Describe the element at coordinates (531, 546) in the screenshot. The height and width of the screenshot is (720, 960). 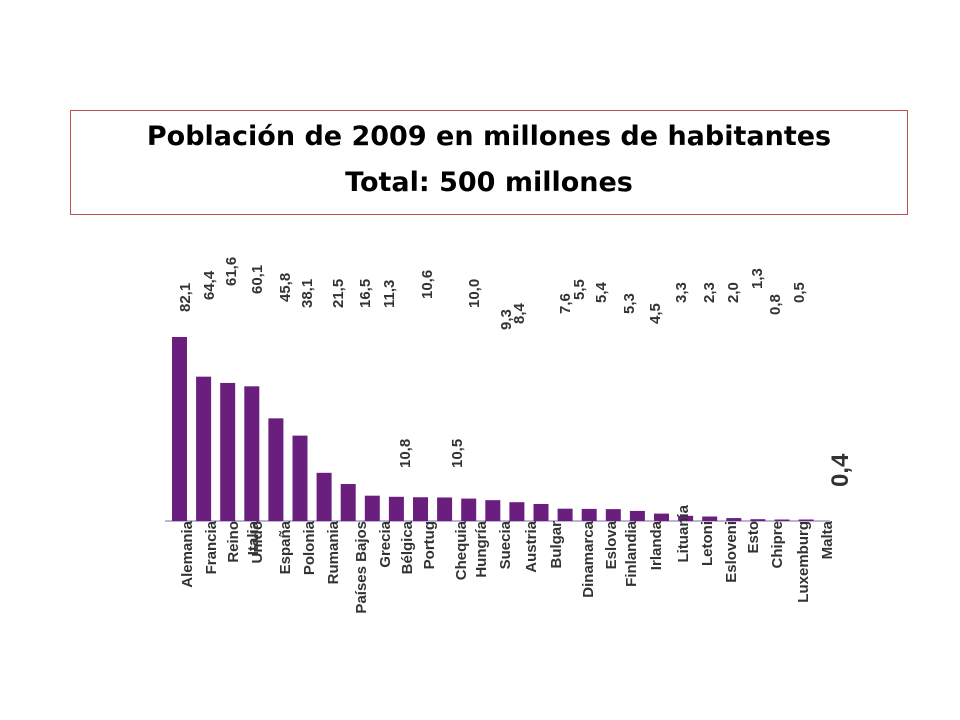
I see `category-label-austria: Austria` at that location.